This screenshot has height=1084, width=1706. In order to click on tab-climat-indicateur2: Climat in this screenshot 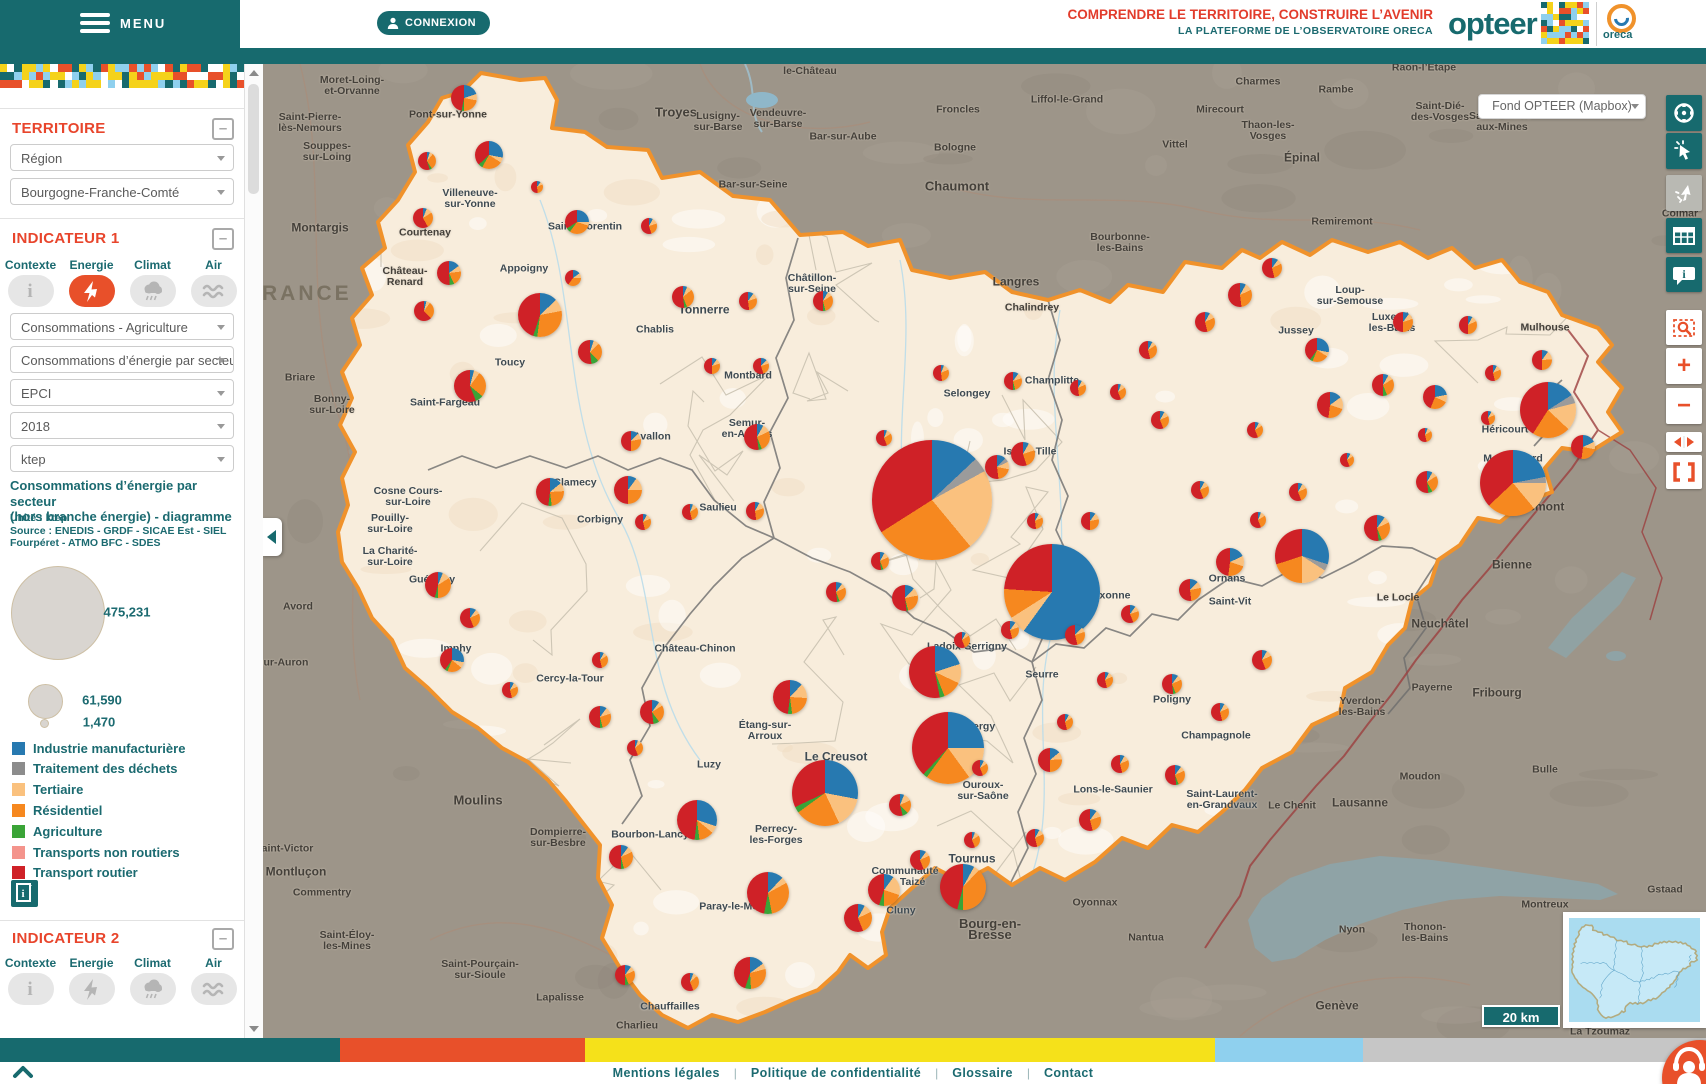, I will do `click(152, 980)`.